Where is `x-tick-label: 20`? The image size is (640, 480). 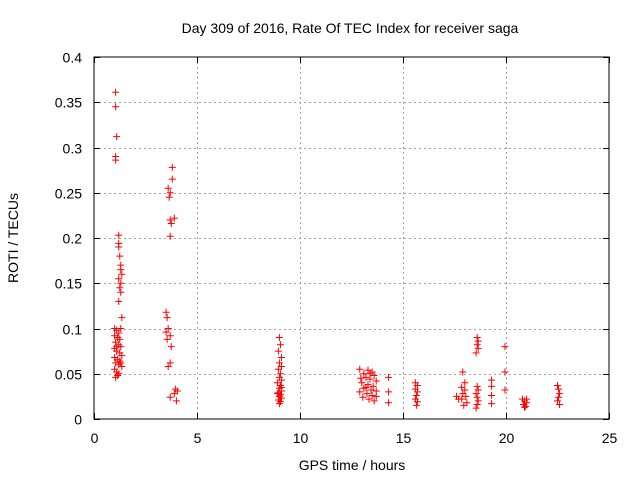 x-tick-label: 20 is located at coordinates (507, 438).